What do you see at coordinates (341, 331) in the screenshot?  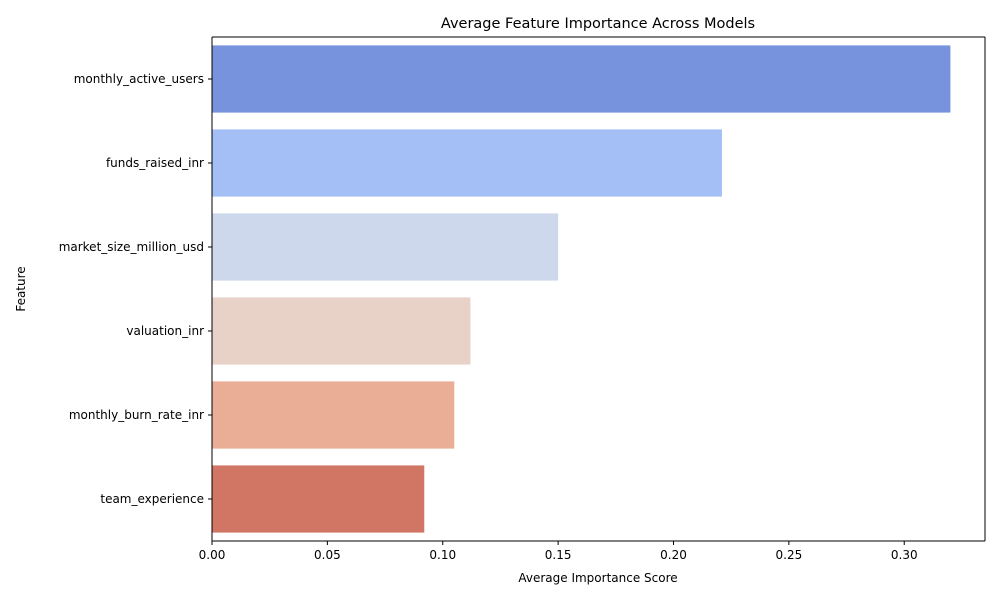 I see `bar-valuation-inr` at bounding box center [341, 331].